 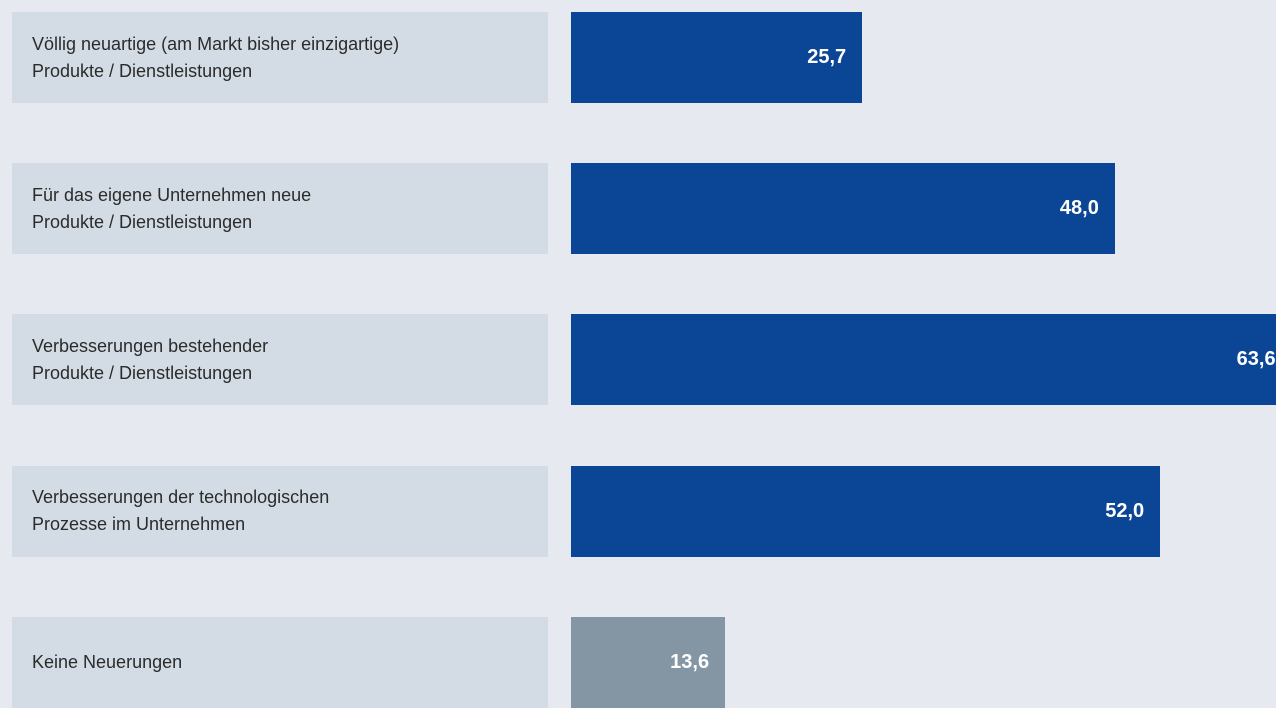 I want to click on category-label: Keine Neuerungen, so click(x=280, y=662).